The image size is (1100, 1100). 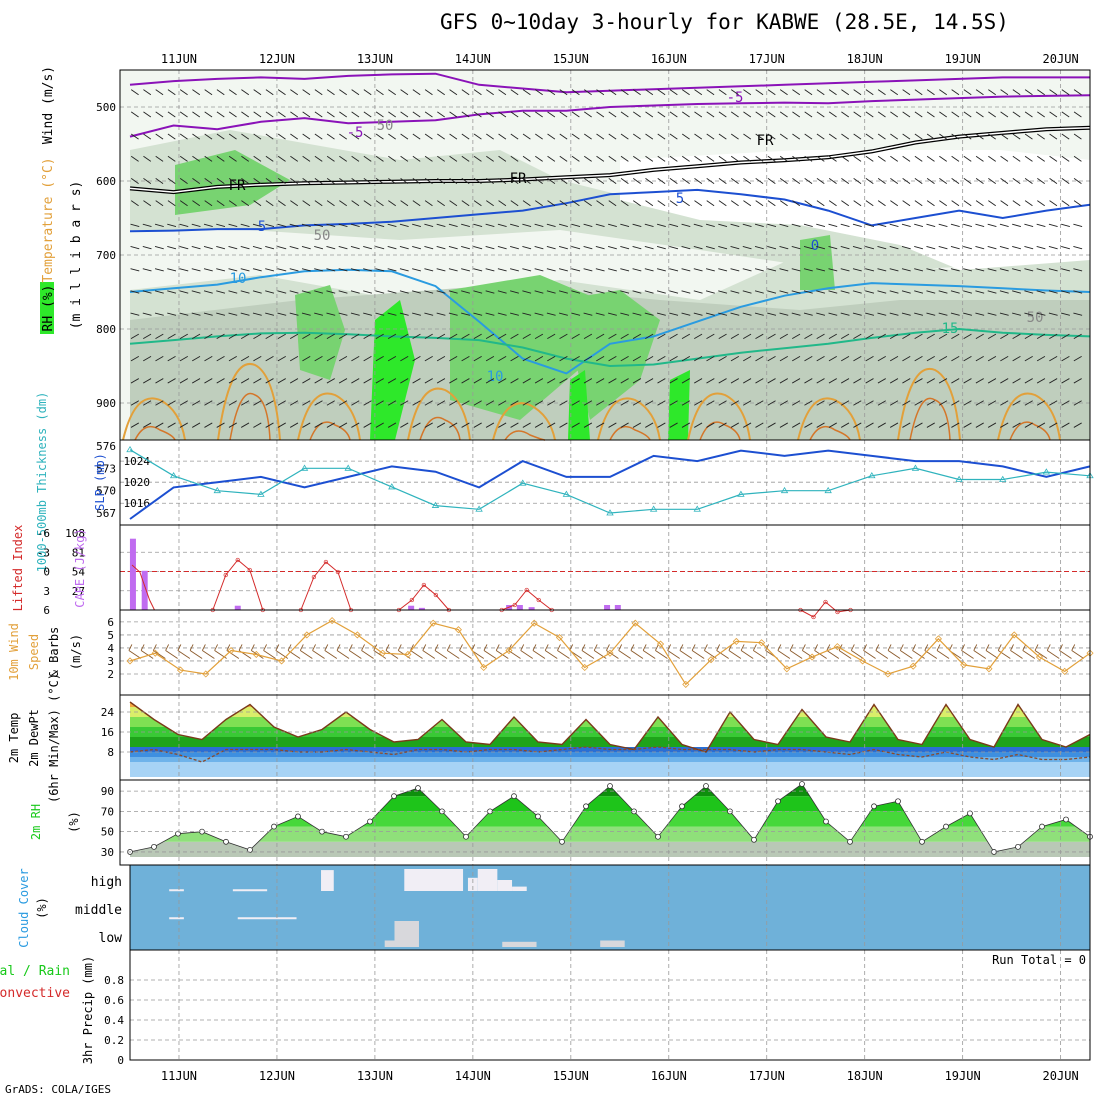 What do you see at coordinates (34, 652) in the screenshot?
I see `wind10-label: Speed` at bounding box center [34, 652].